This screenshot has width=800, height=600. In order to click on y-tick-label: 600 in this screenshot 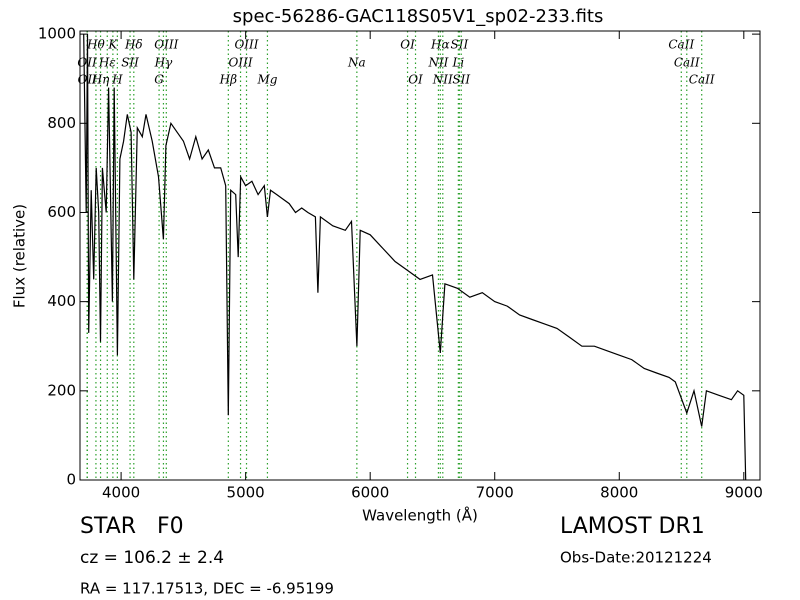, I will do `click(61, 212)`.